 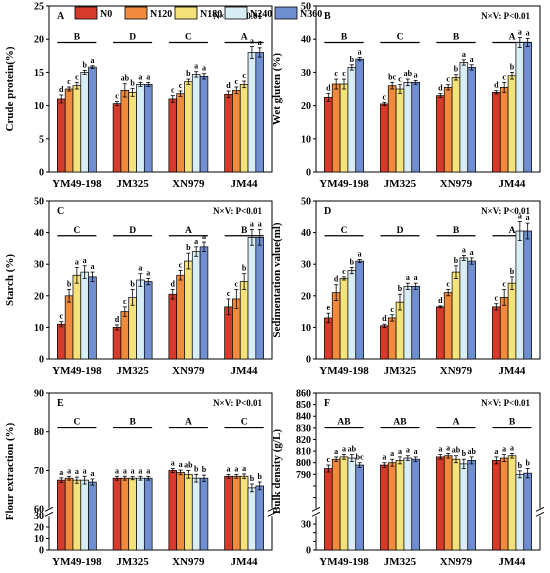 What do you see at coordinates (512, 562) in the screenshot?
I see `x-tick-label: JM44` at bounding box center [512, 562].